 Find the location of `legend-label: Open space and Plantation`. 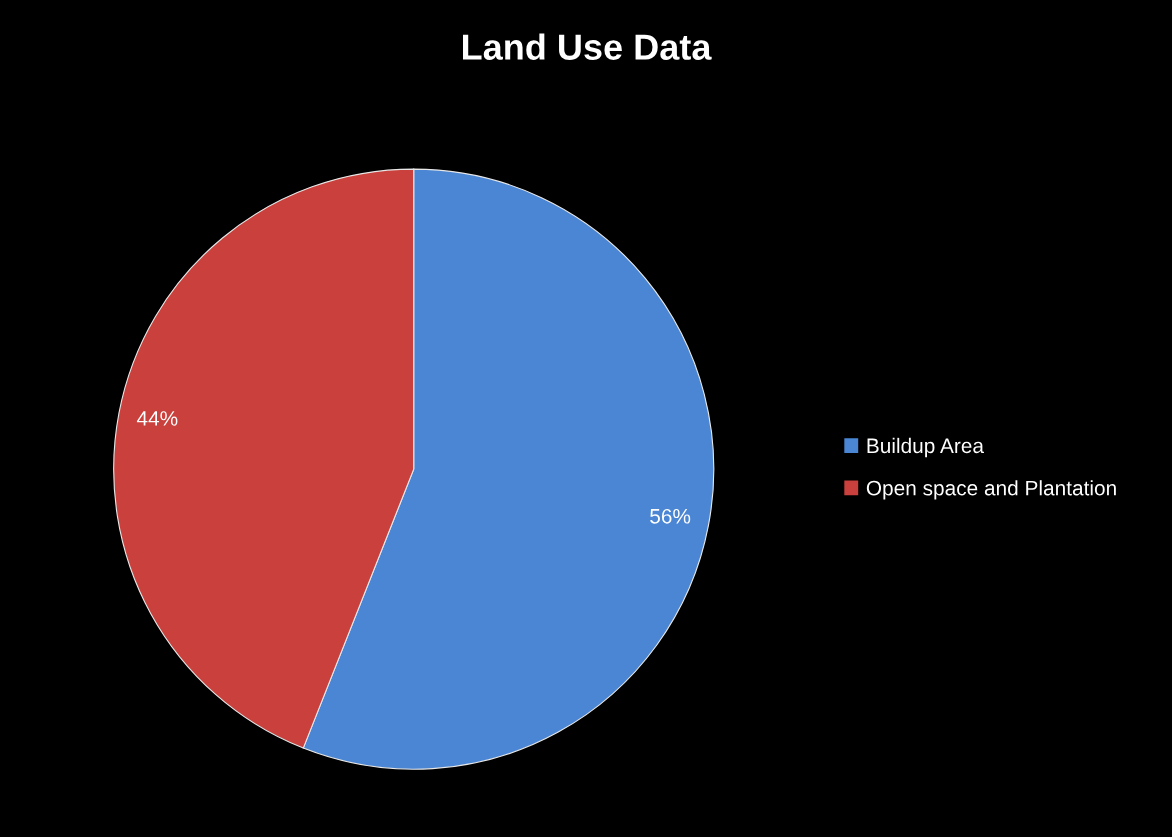

legend-label: Open space and Plantation is located at coordinates (991, 490).